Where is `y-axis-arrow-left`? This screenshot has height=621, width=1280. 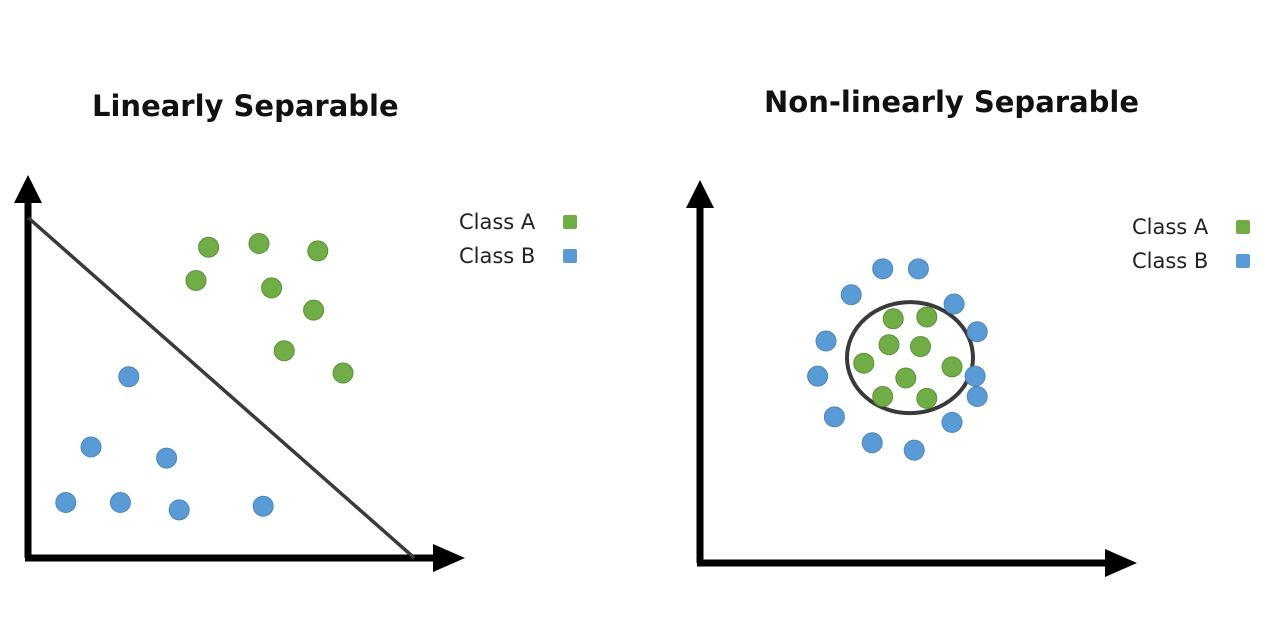 y-axis-arrow-left is located at coordinates (28, 189).